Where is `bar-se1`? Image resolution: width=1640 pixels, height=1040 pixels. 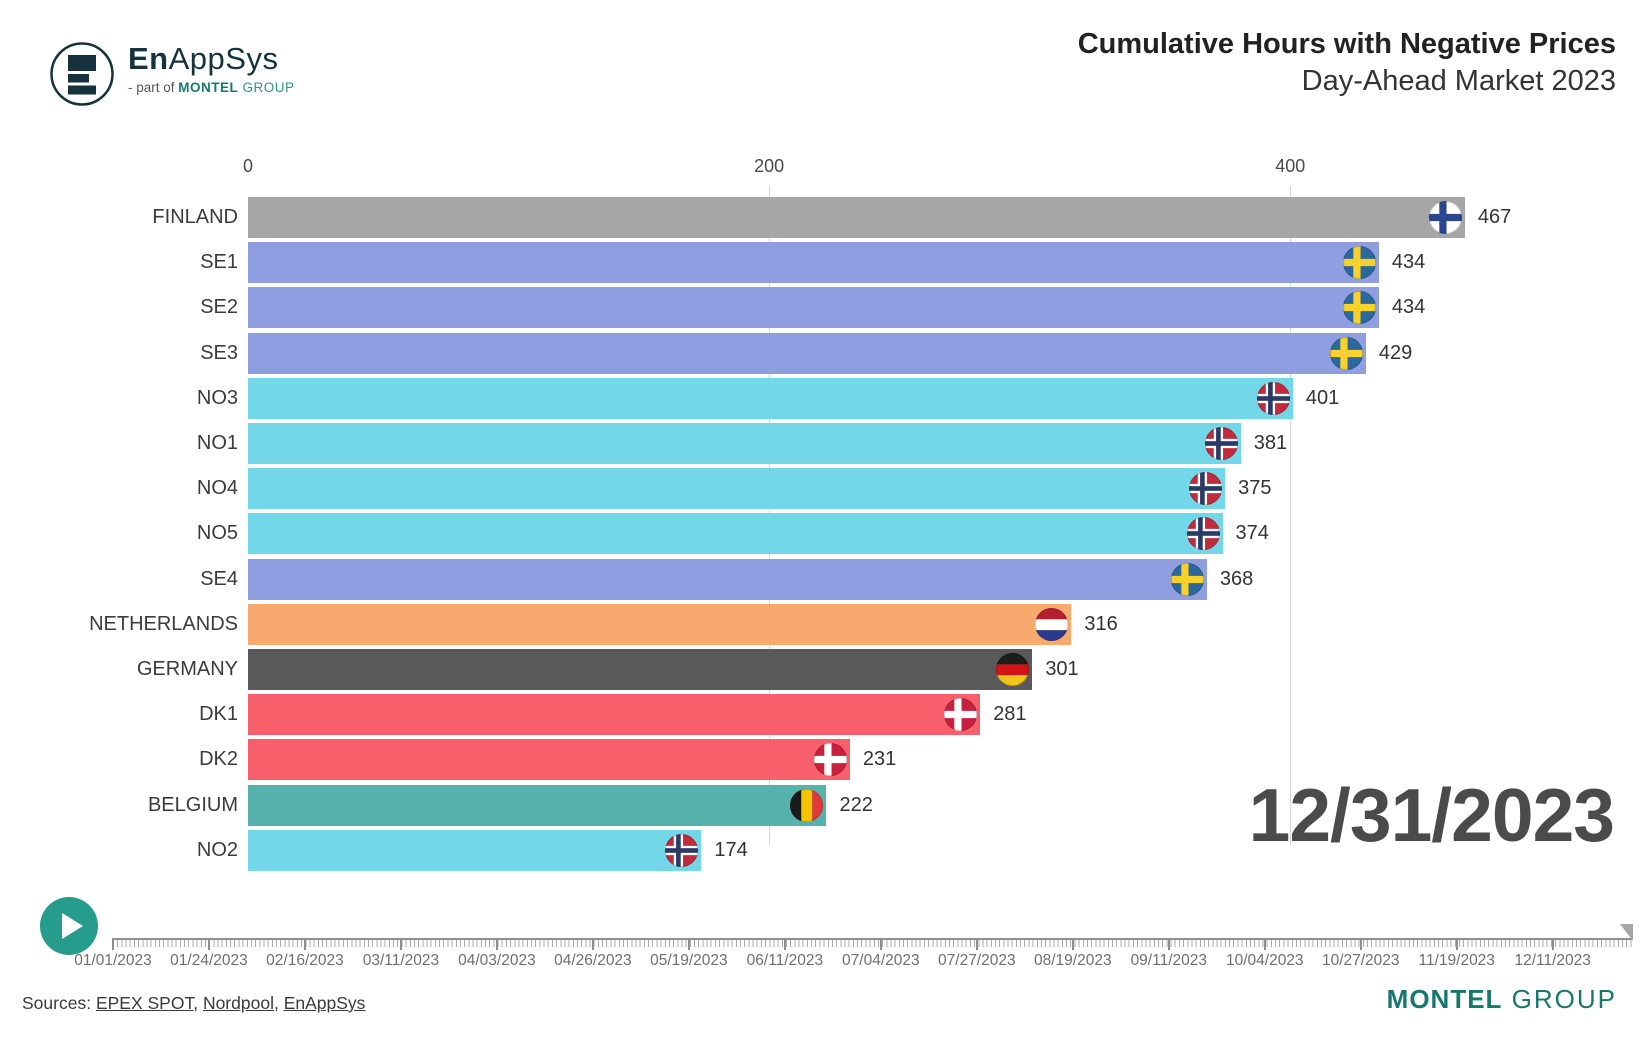 bar-se1 is located at coordinates (813, 263).